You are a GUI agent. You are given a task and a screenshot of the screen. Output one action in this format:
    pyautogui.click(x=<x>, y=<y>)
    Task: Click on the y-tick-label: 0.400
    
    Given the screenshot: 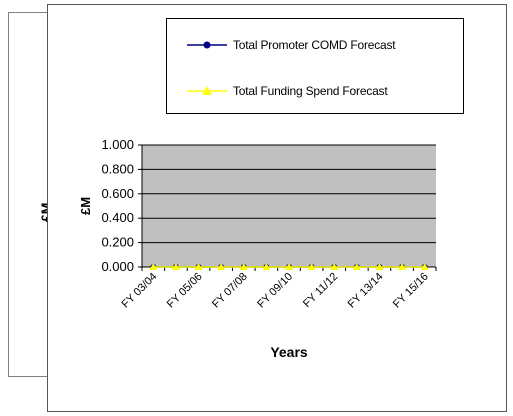 What is the action you would take?
    pyautogui.click(x=117, y=217)
    